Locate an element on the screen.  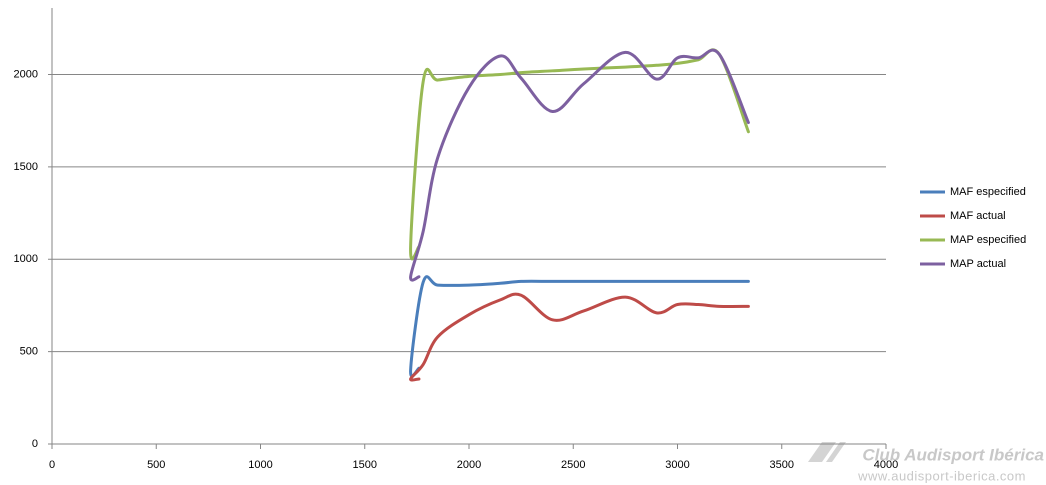
legend-label: MAP especified is located at coordinates (988, 240).